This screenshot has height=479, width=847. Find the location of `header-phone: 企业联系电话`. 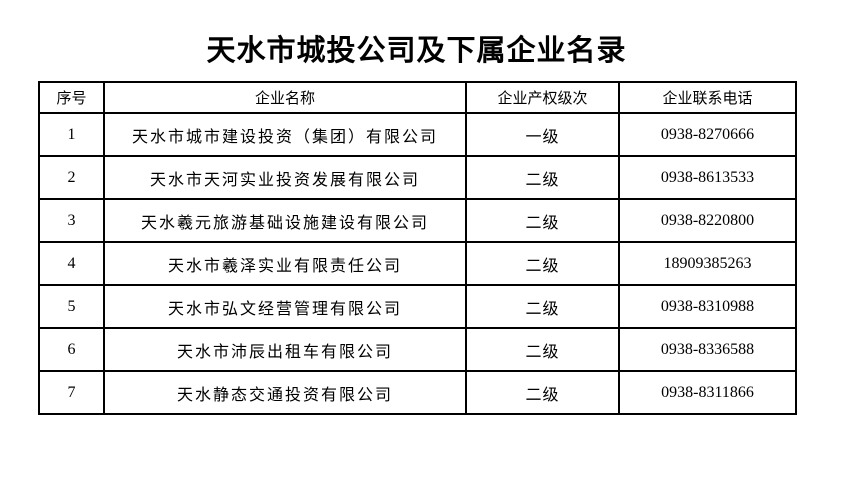

header-phone: 企业联系电话 is located at coordinates (707, 97).